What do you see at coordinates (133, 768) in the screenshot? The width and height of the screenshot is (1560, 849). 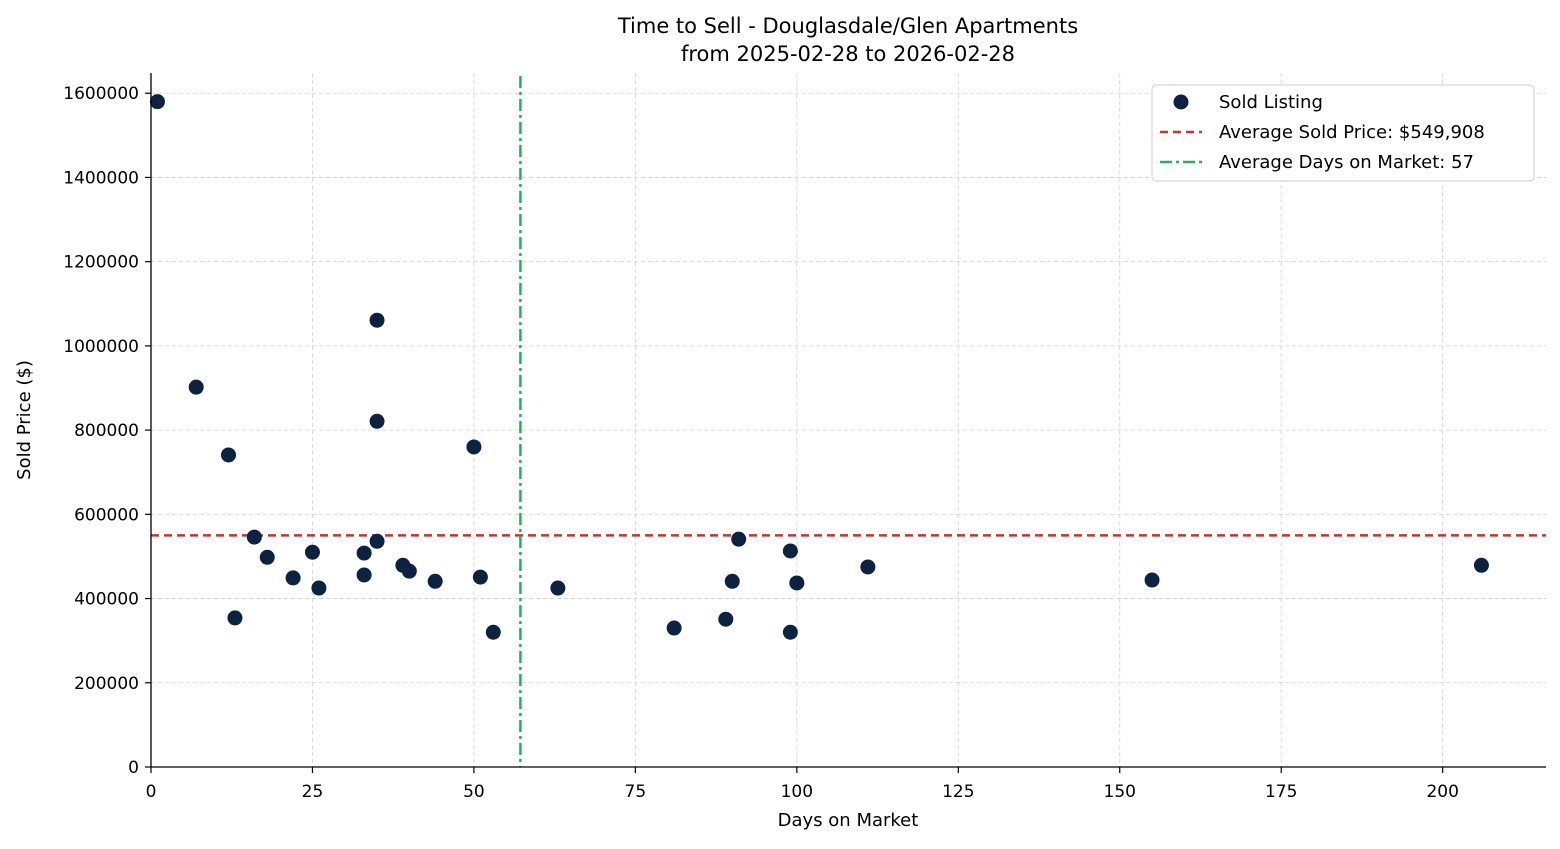 I see `y-tick-label: 0` at bounding box center [133, 768].